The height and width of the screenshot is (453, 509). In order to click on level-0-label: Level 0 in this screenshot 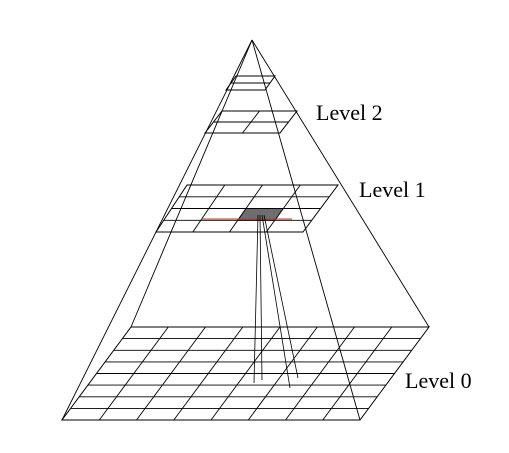, I will do `click(438, 380)`.